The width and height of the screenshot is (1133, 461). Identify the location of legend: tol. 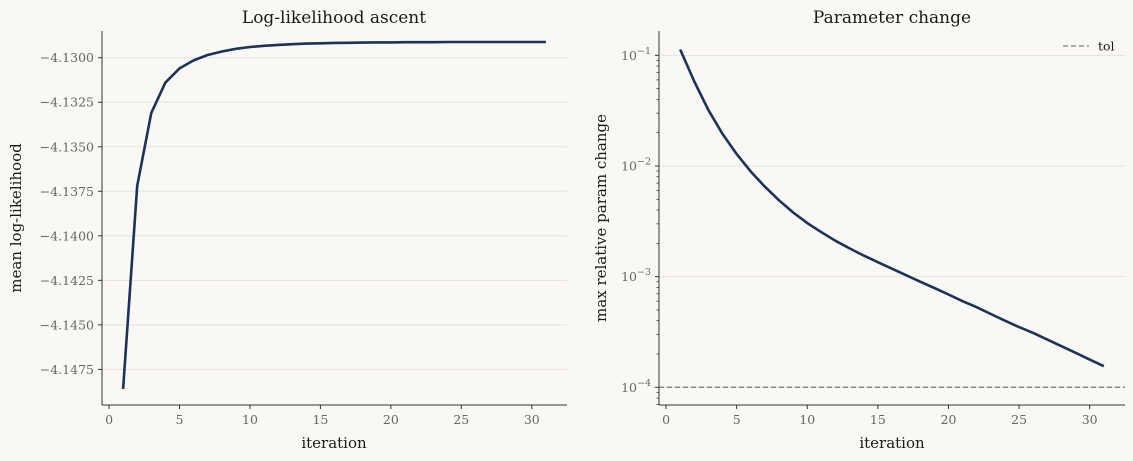
(1089, 46).